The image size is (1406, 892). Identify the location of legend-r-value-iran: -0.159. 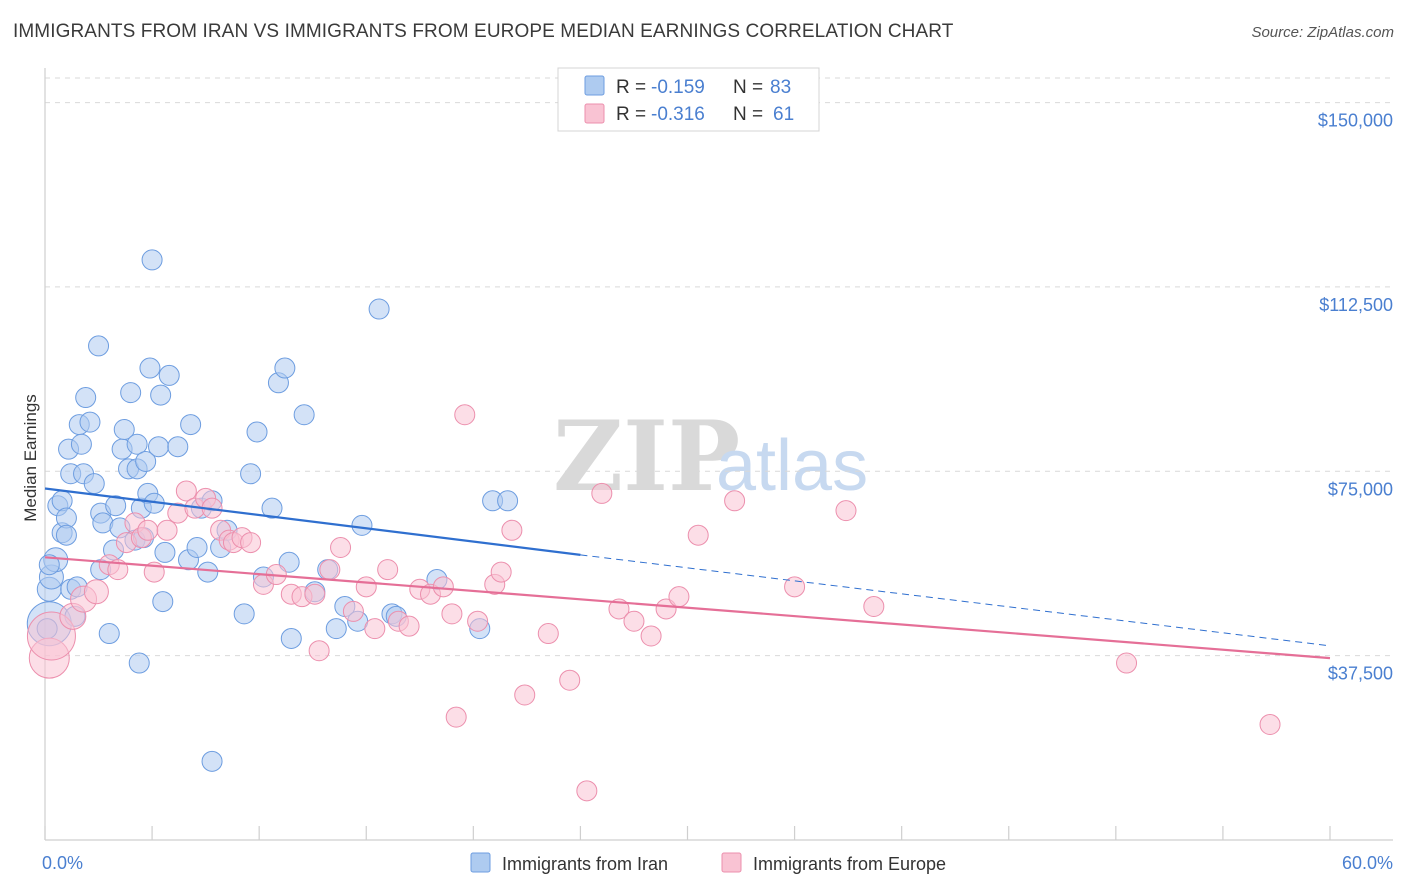
(678, 87).